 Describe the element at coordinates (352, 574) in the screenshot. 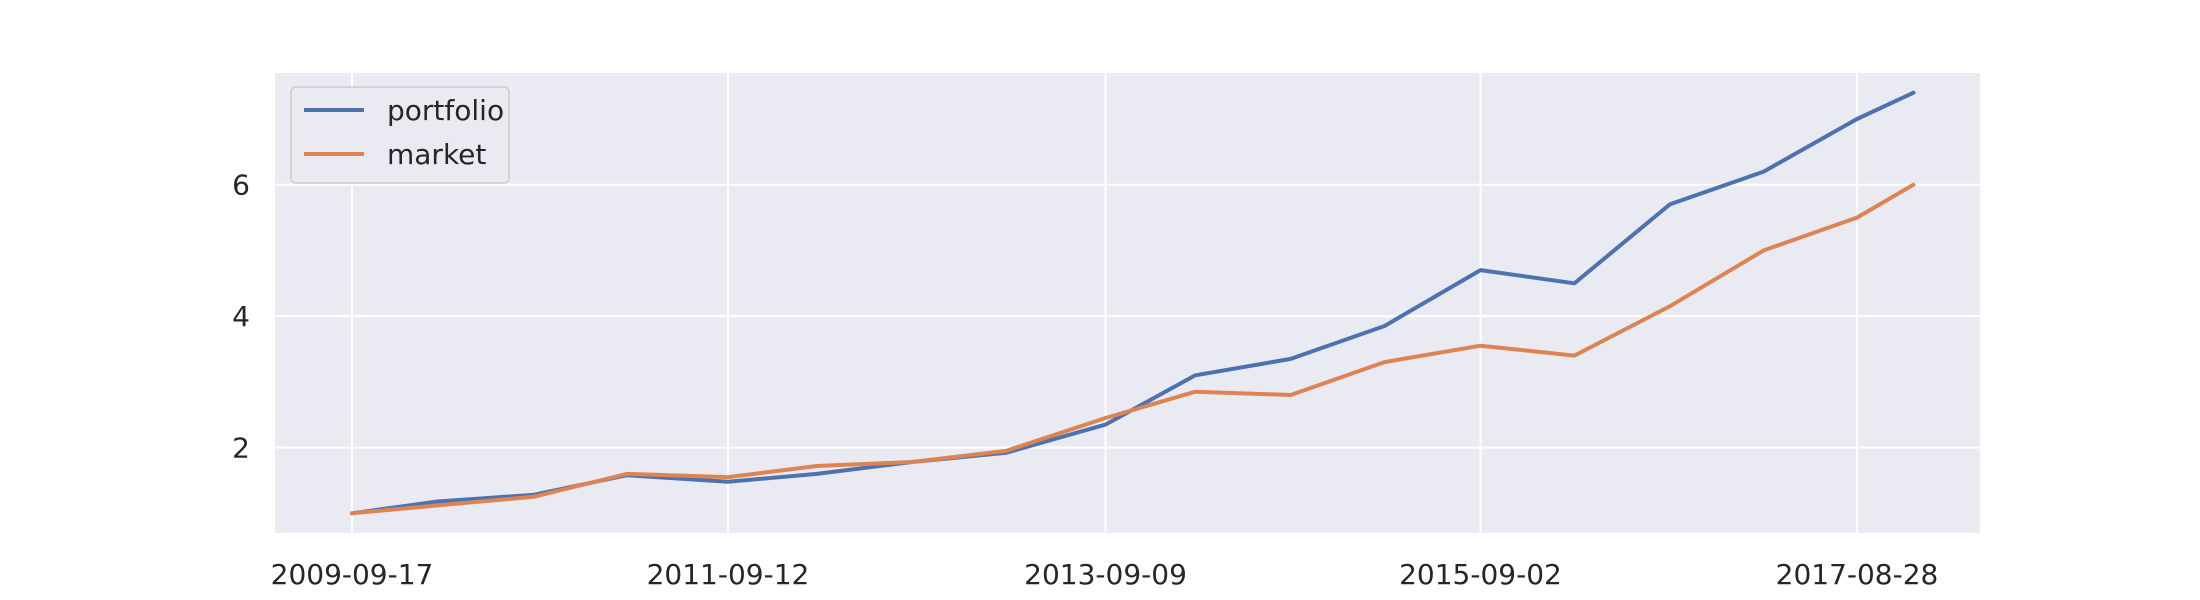

I see `x-tick-label: 2009-09-17` at that location.